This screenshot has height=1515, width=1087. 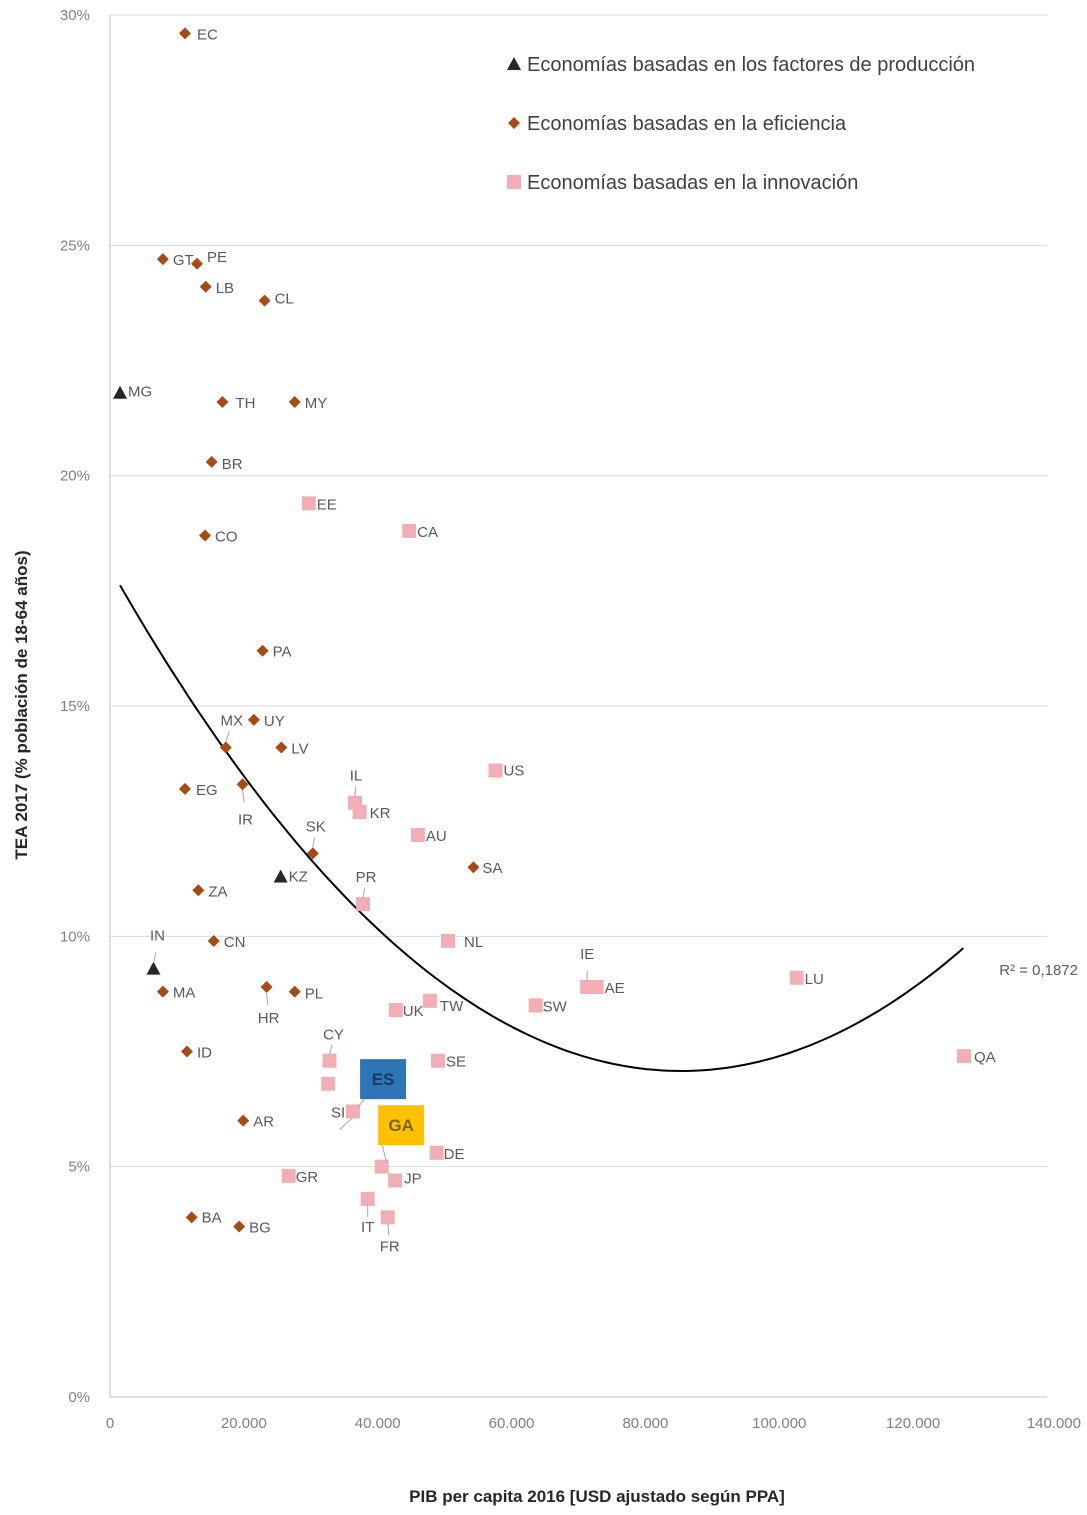 I want to click on point-label-si: SI, so click(x=338, y=1112).